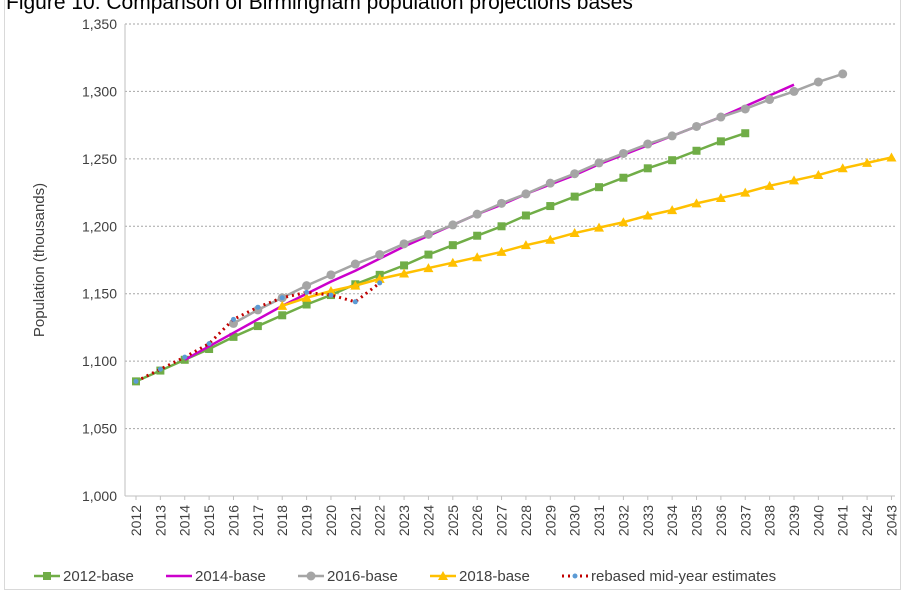 The height and width of the screenshot is (592, 903). What do you see at coordinates (550, 520) in the screenshot?
I see `x-tick-label: 2029` at bounding box center [550, 520].